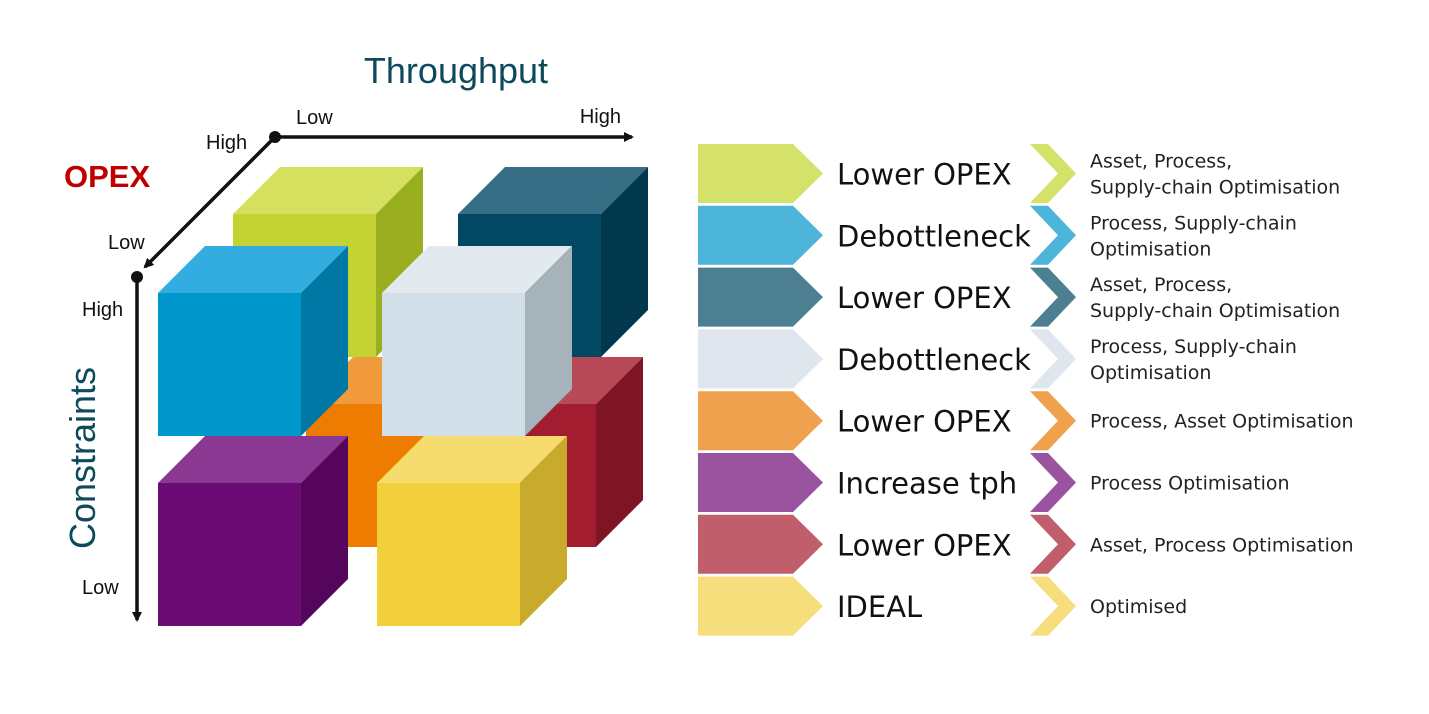  I want to click on legend-row: Lower OPEX Process, Asset Optimisation, so click(1026, 421).